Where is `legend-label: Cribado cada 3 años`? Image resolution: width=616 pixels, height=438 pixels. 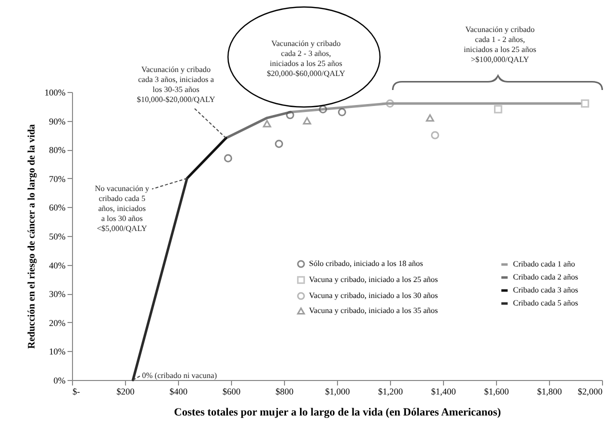 legend-label: Cribado cada 3 años is located at coordinates (545, 290).